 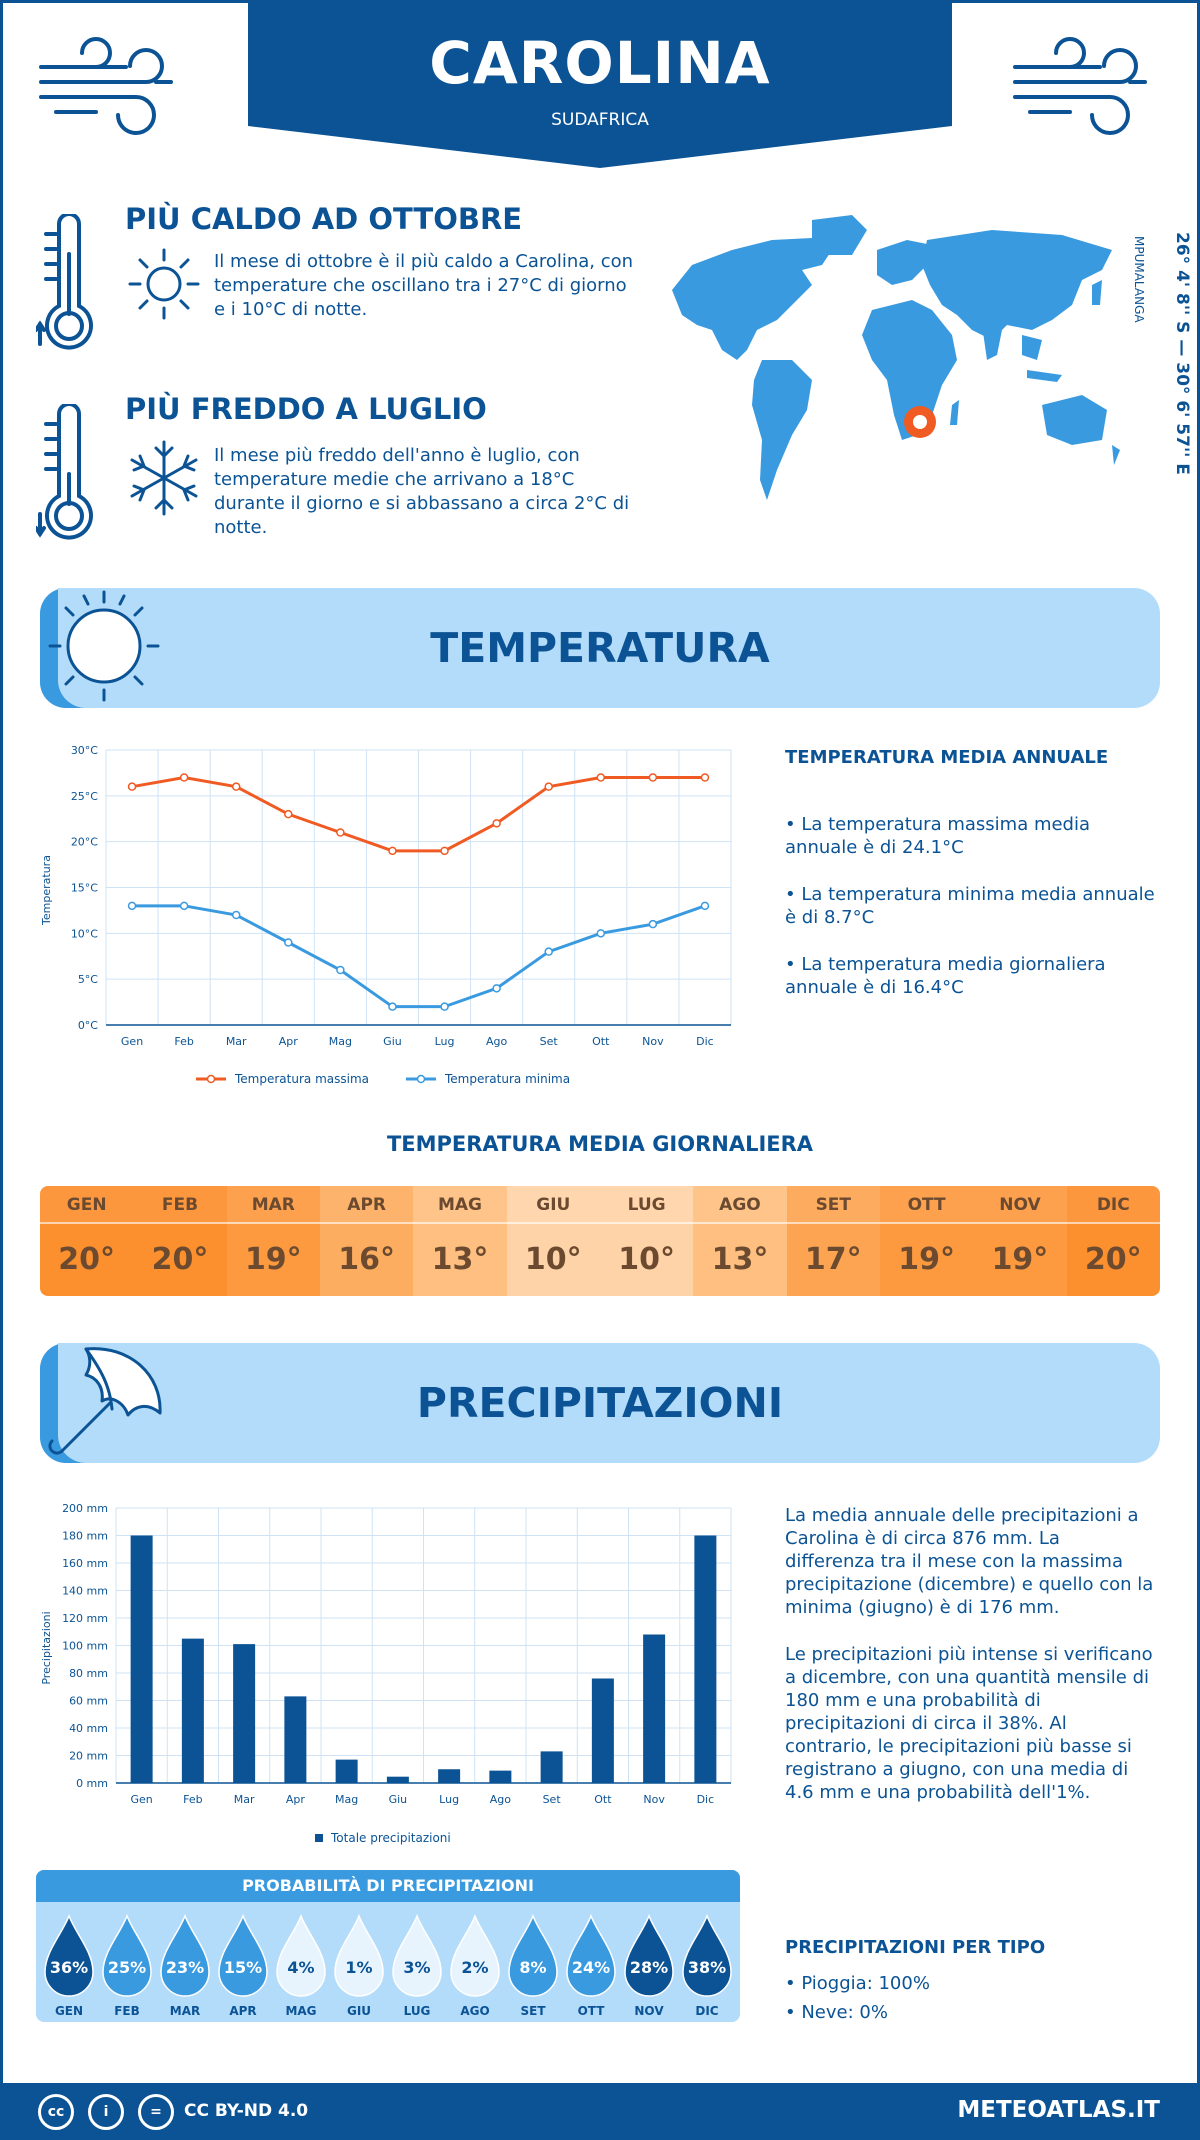 What do you see at coordinates (88, 1701) in the screenshot?
I see `y-tick-label: 60 mm` at bounding box center [88, 1701].